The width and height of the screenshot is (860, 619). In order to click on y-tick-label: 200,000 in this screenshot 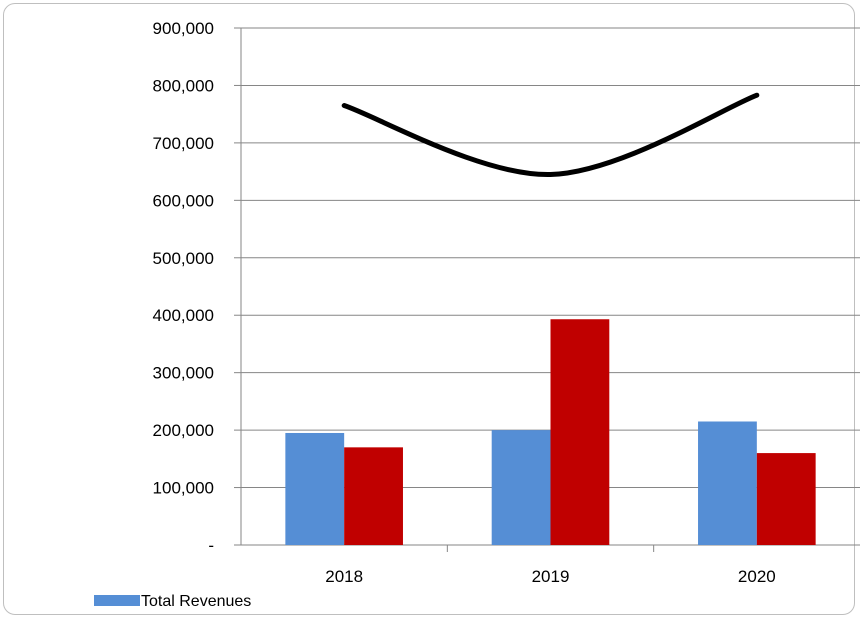, I will do `click(183, 430)`.